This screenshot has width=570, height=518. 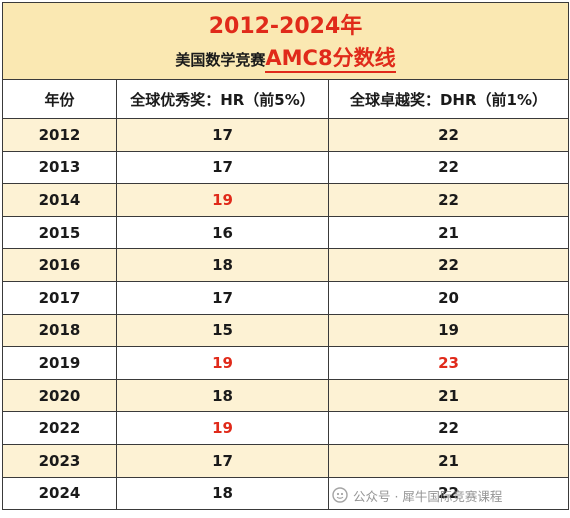 What do you see at coordinates (222, 99) in the screenshot?
I see `column-header-hr: 全球优秀奖：HR（前5%）` at bounding box center [222, 99].